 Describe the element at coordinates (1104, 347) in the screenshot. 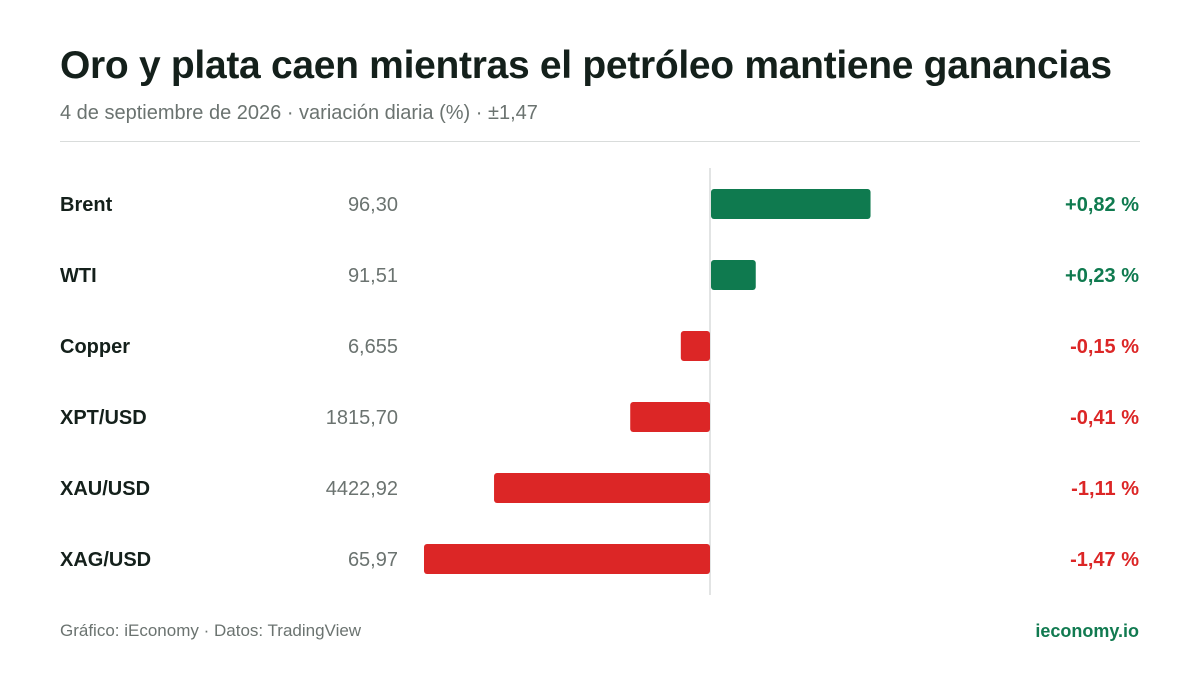

I see `change-label: -0,15 %` at that location.